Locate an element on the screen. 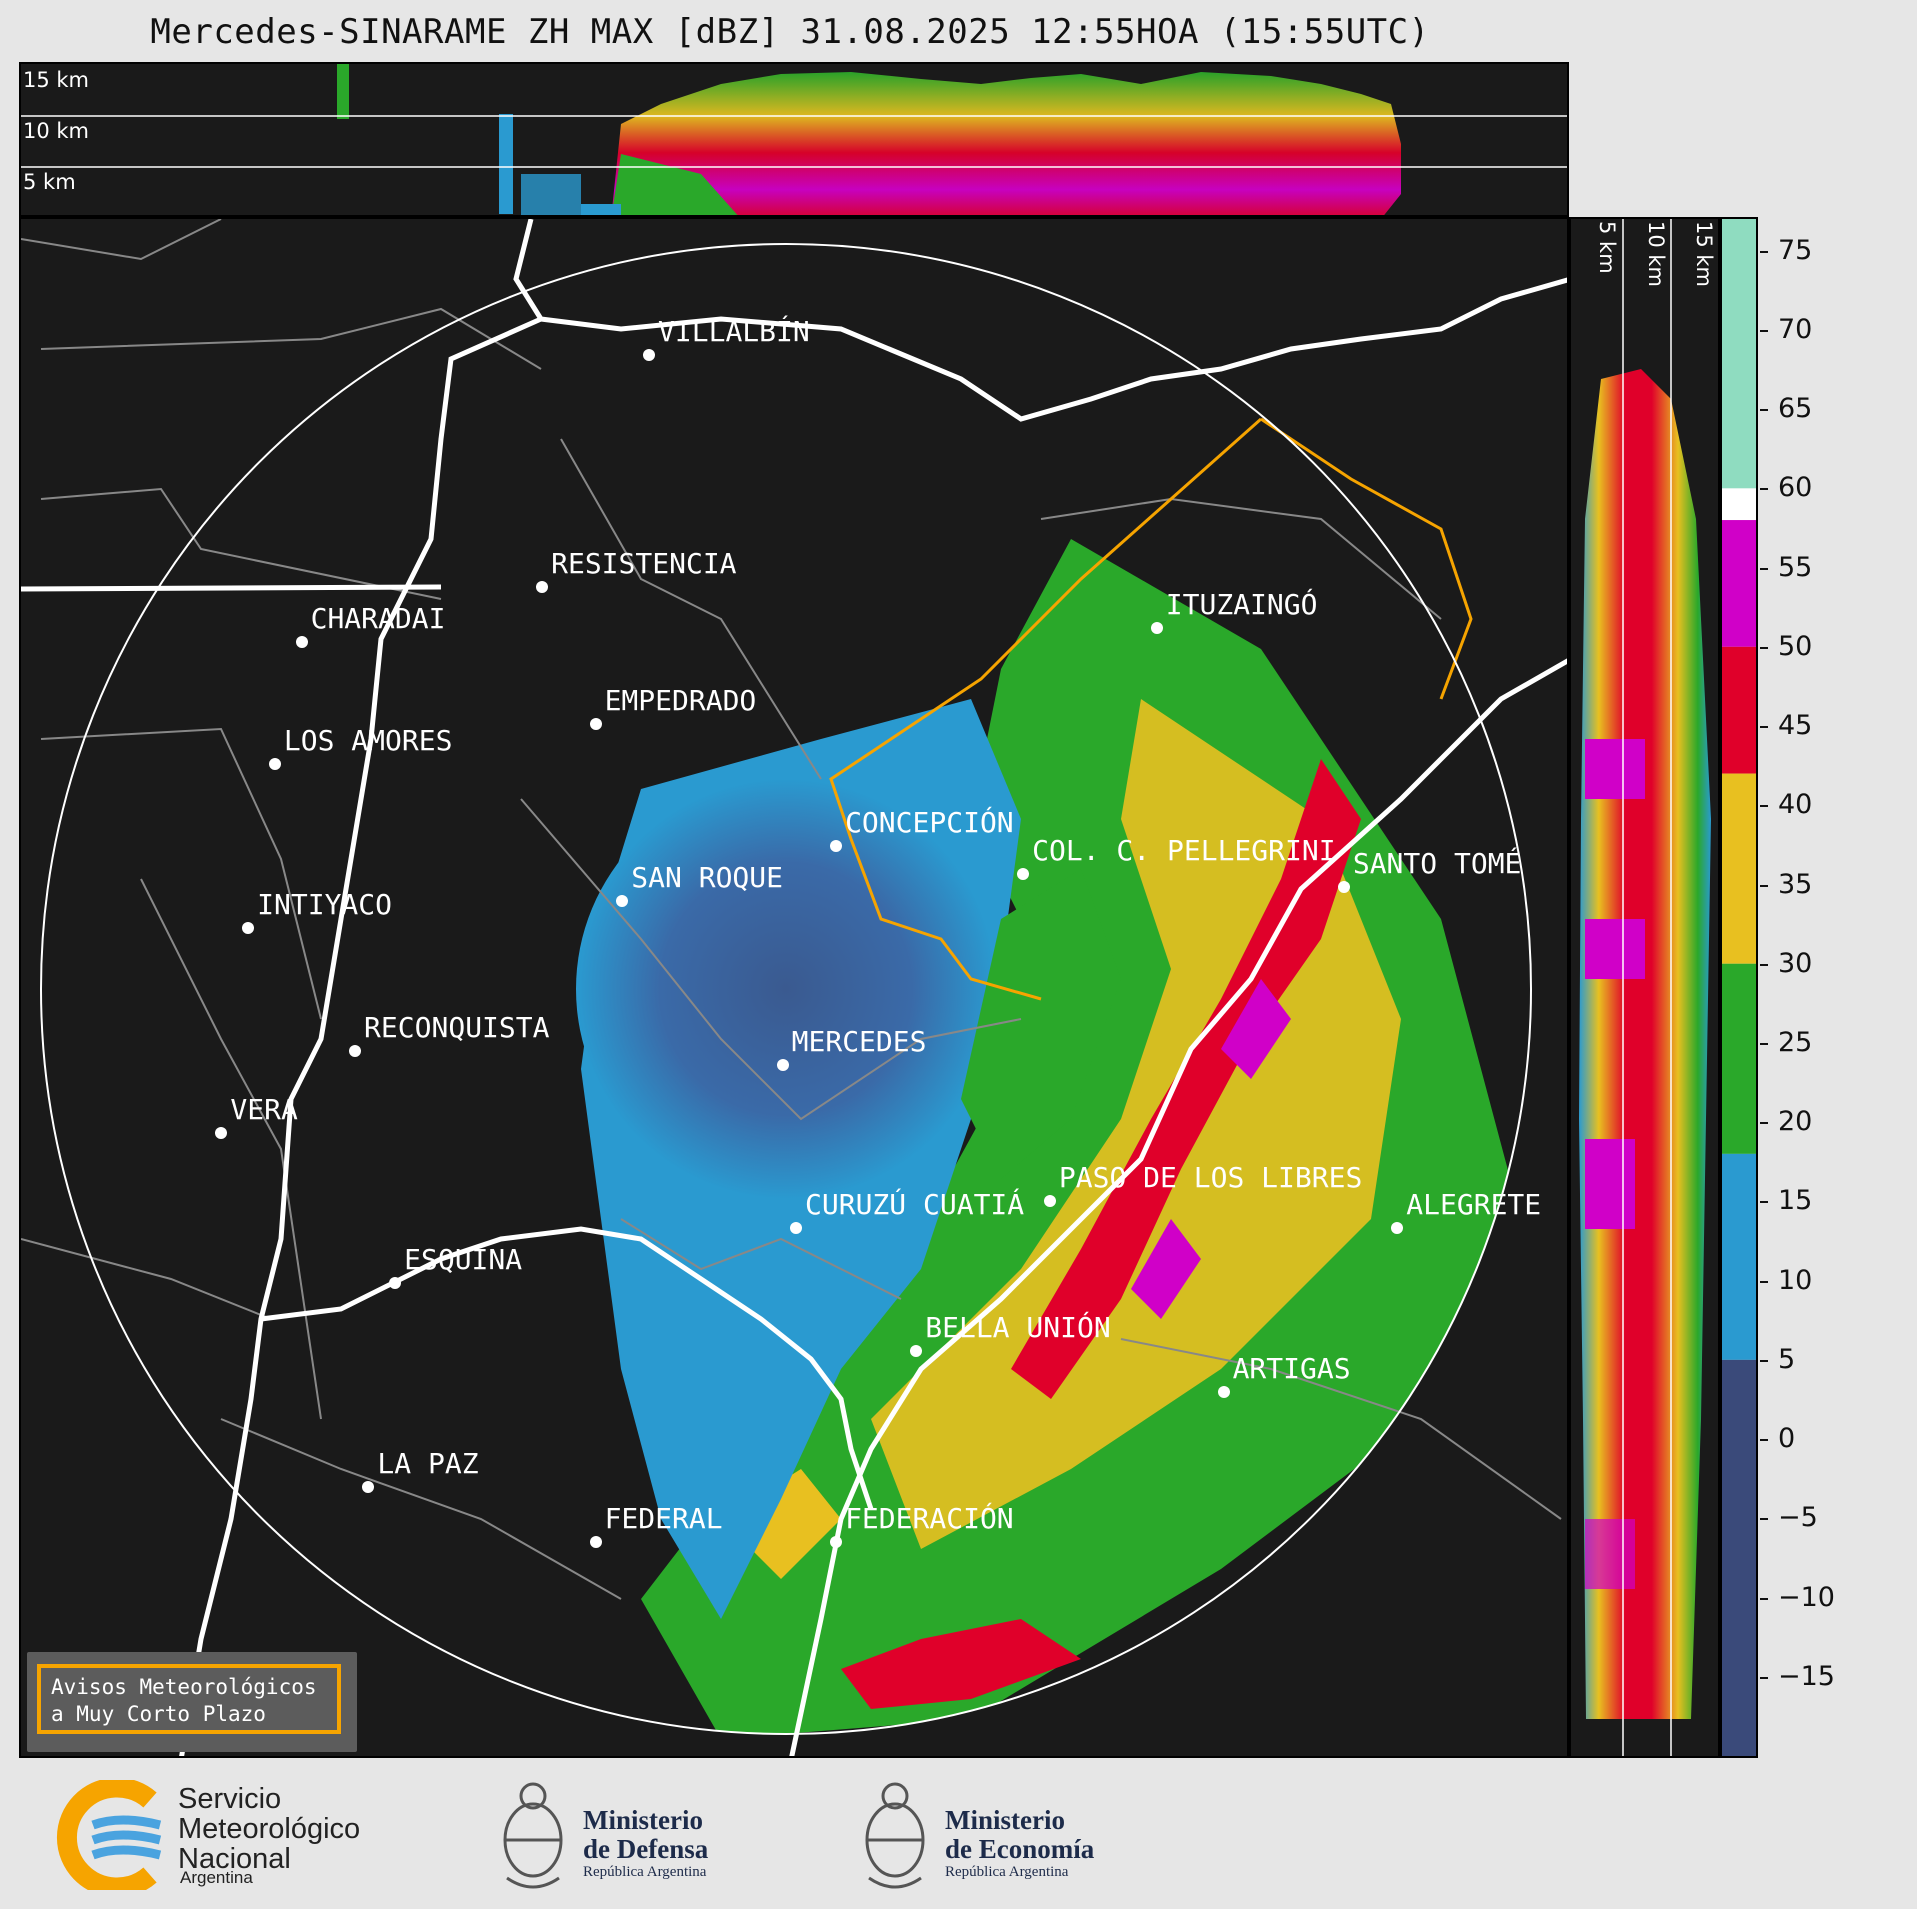 Image resolution: width=1917 pixels, height=1909 pixels. notice-box: Avisos Meteorológicos a Muy Corto Plazo is located at coordinates (192, 1702).